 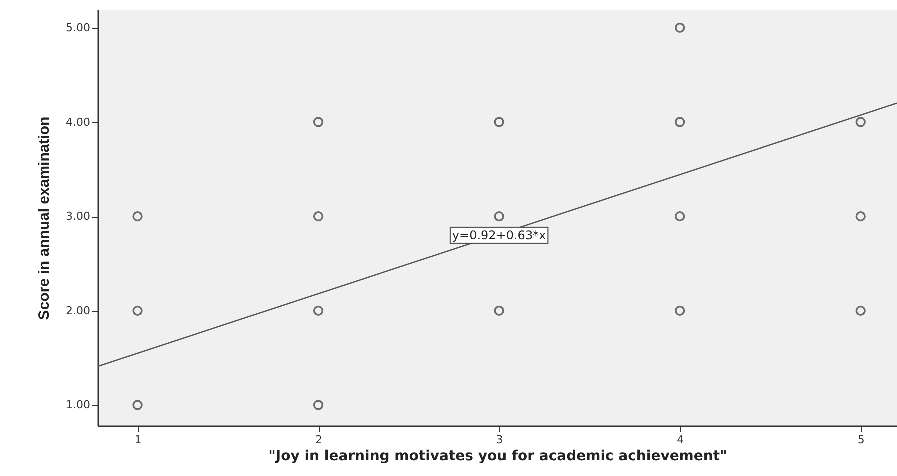 I want to click on y-tick-label: 3.00, so click(x=78, y=217).